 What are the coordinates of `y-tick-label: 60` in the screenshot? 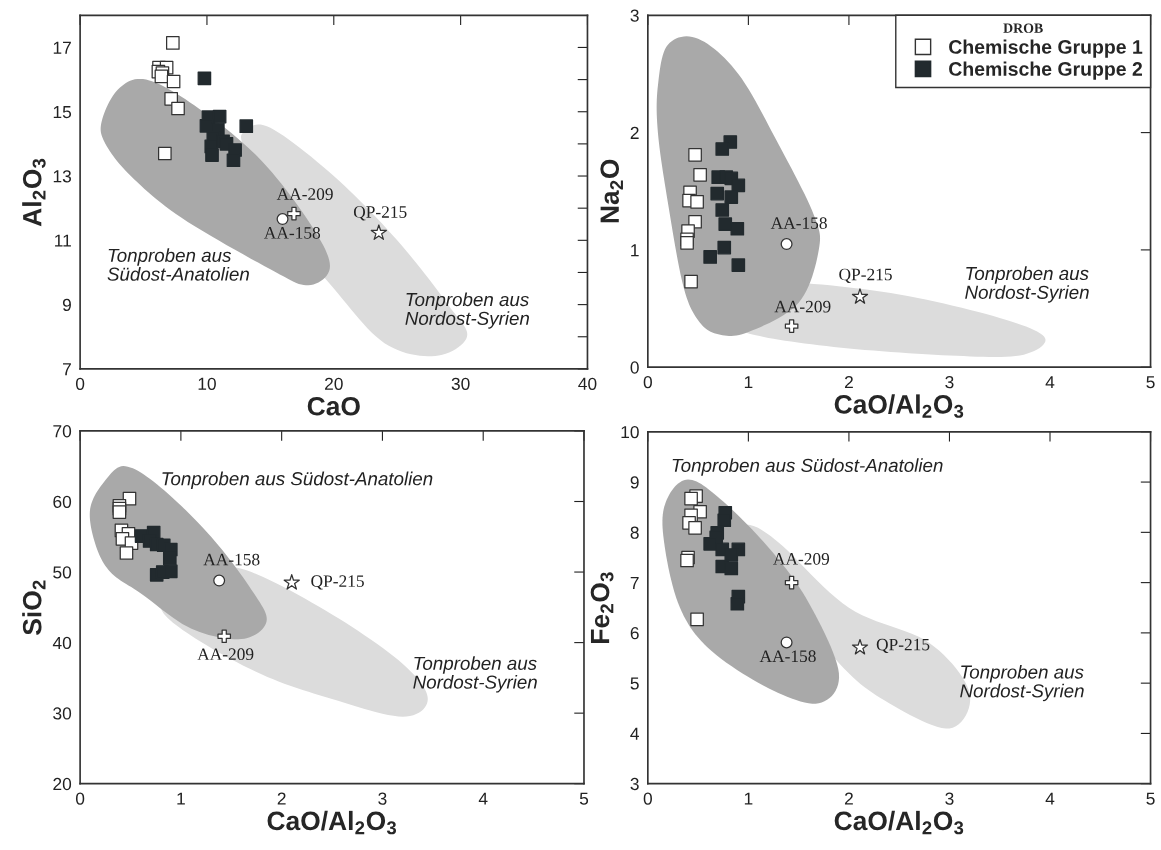 It's located at (62, 501).